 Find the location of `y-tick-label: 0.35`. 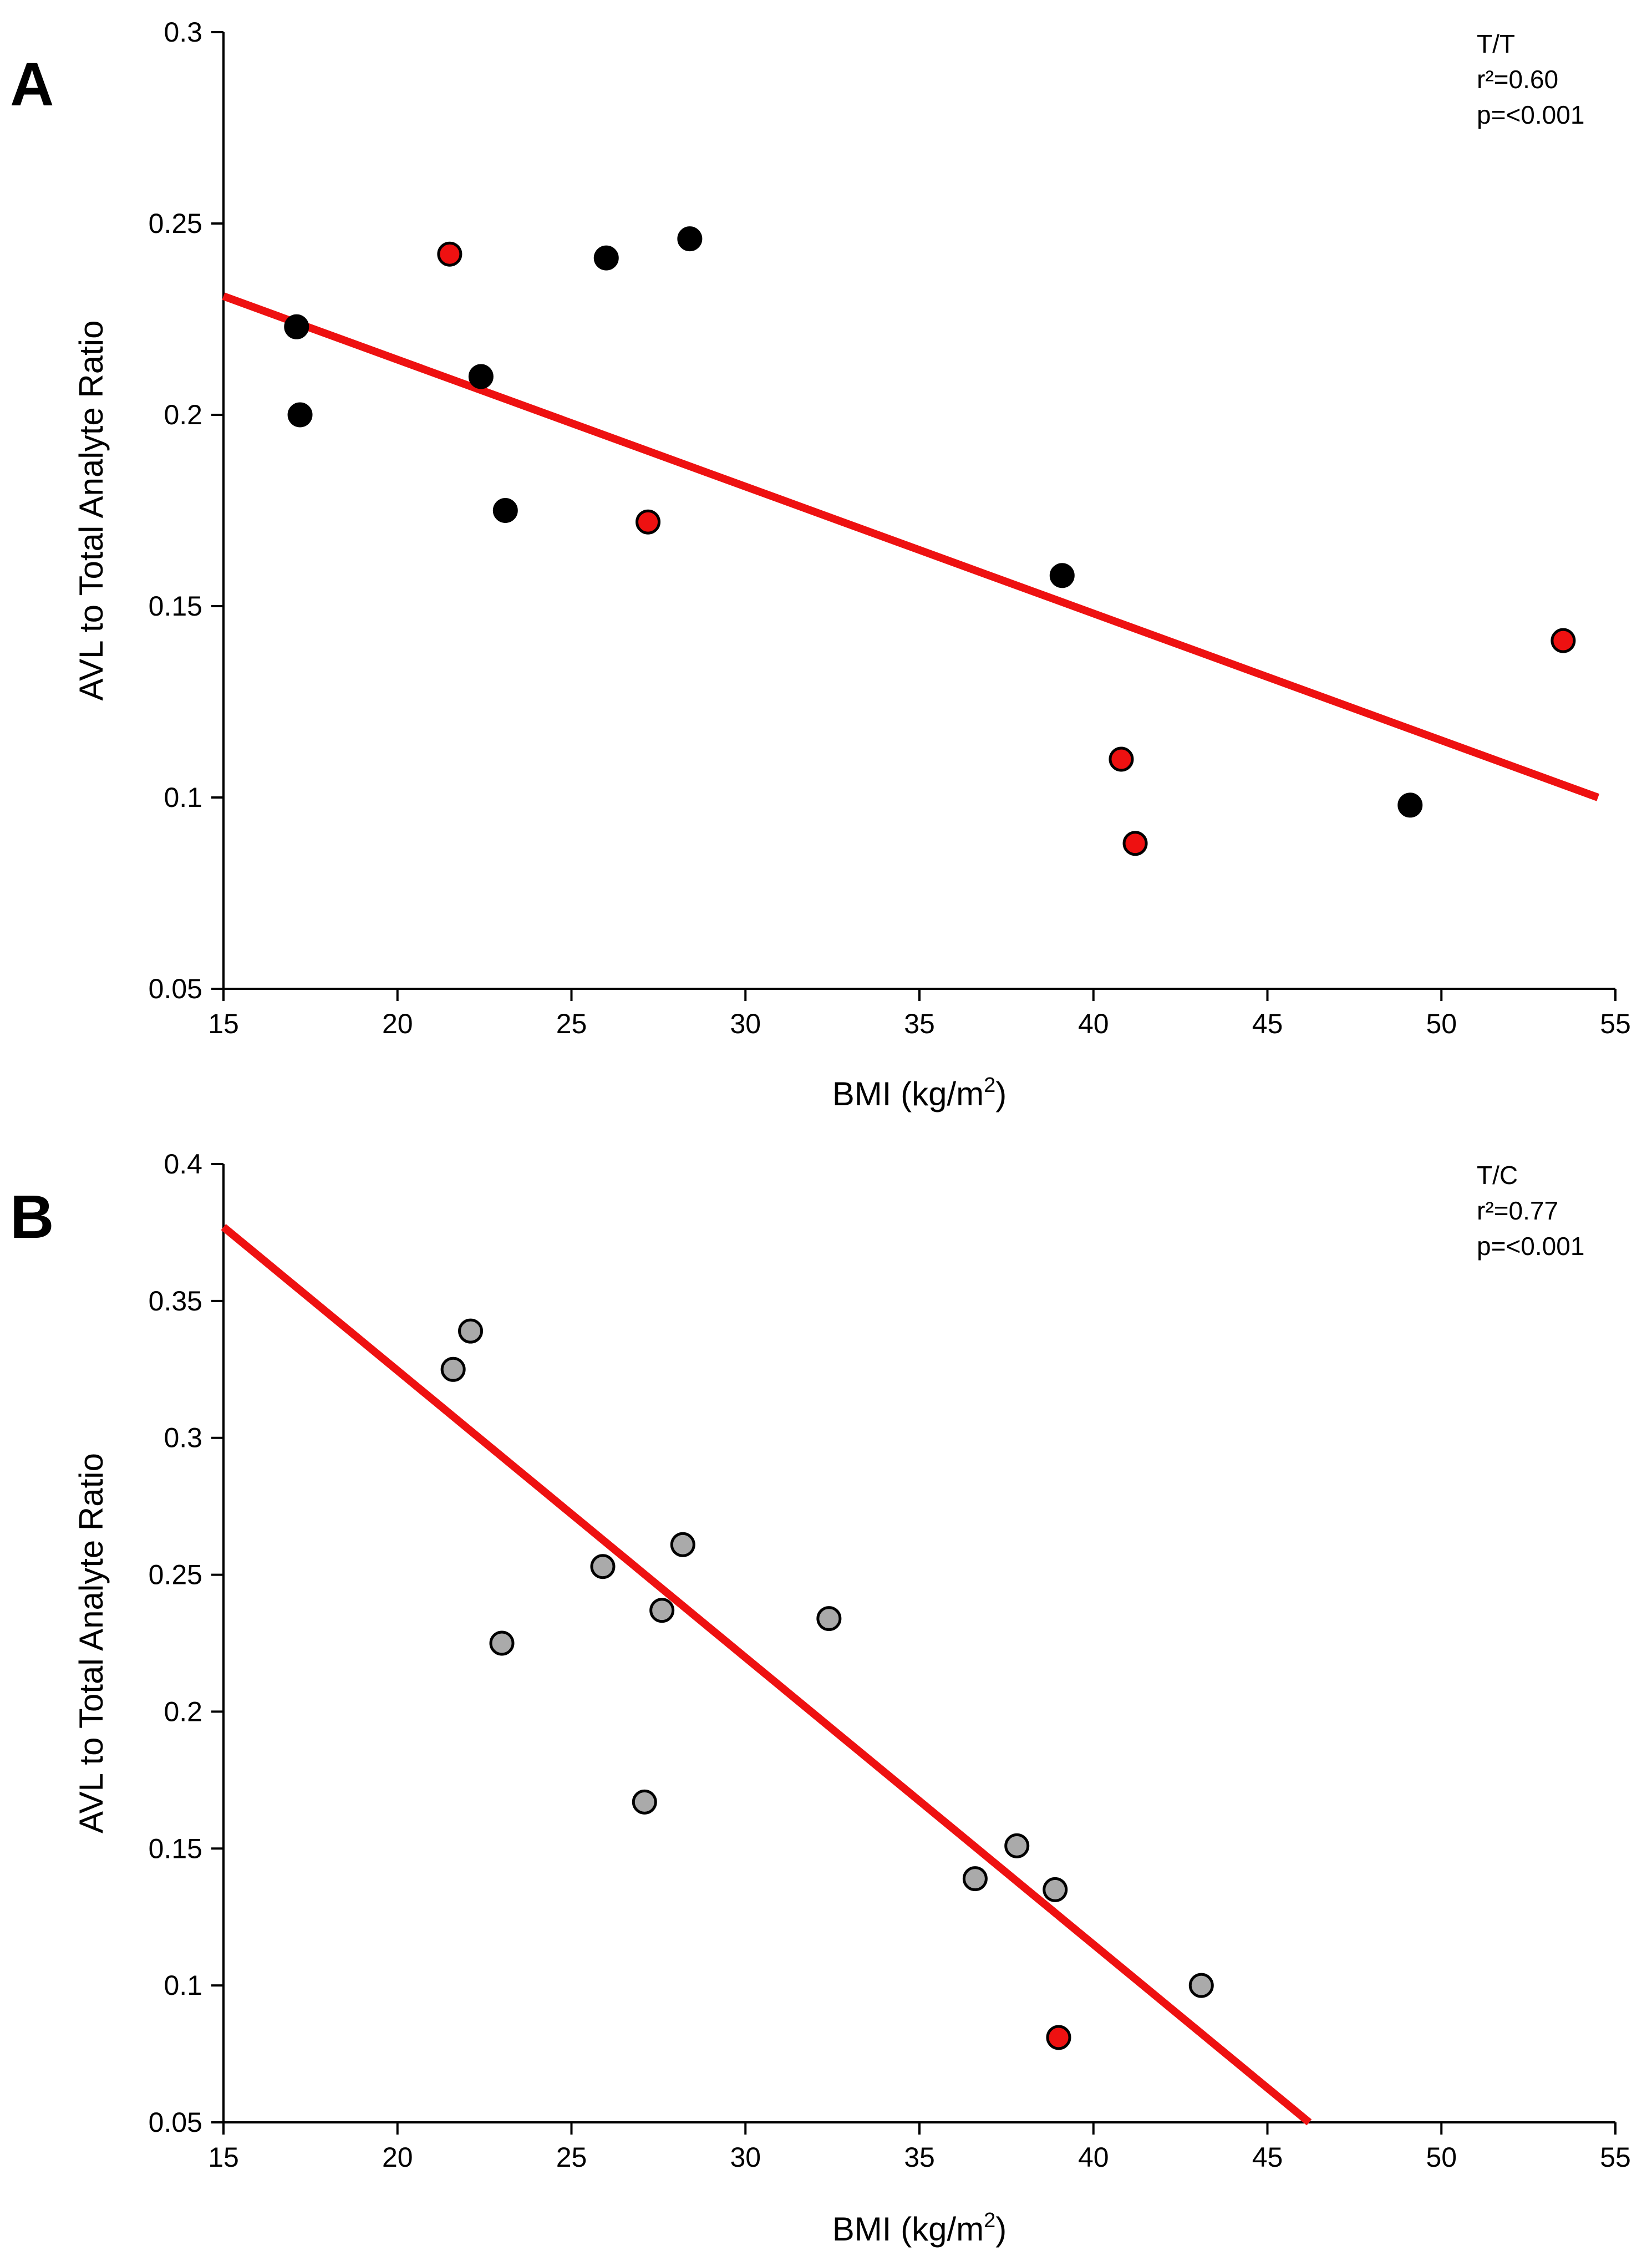

y-tick-label: 0.35 is located at coordinates (175, 1301).